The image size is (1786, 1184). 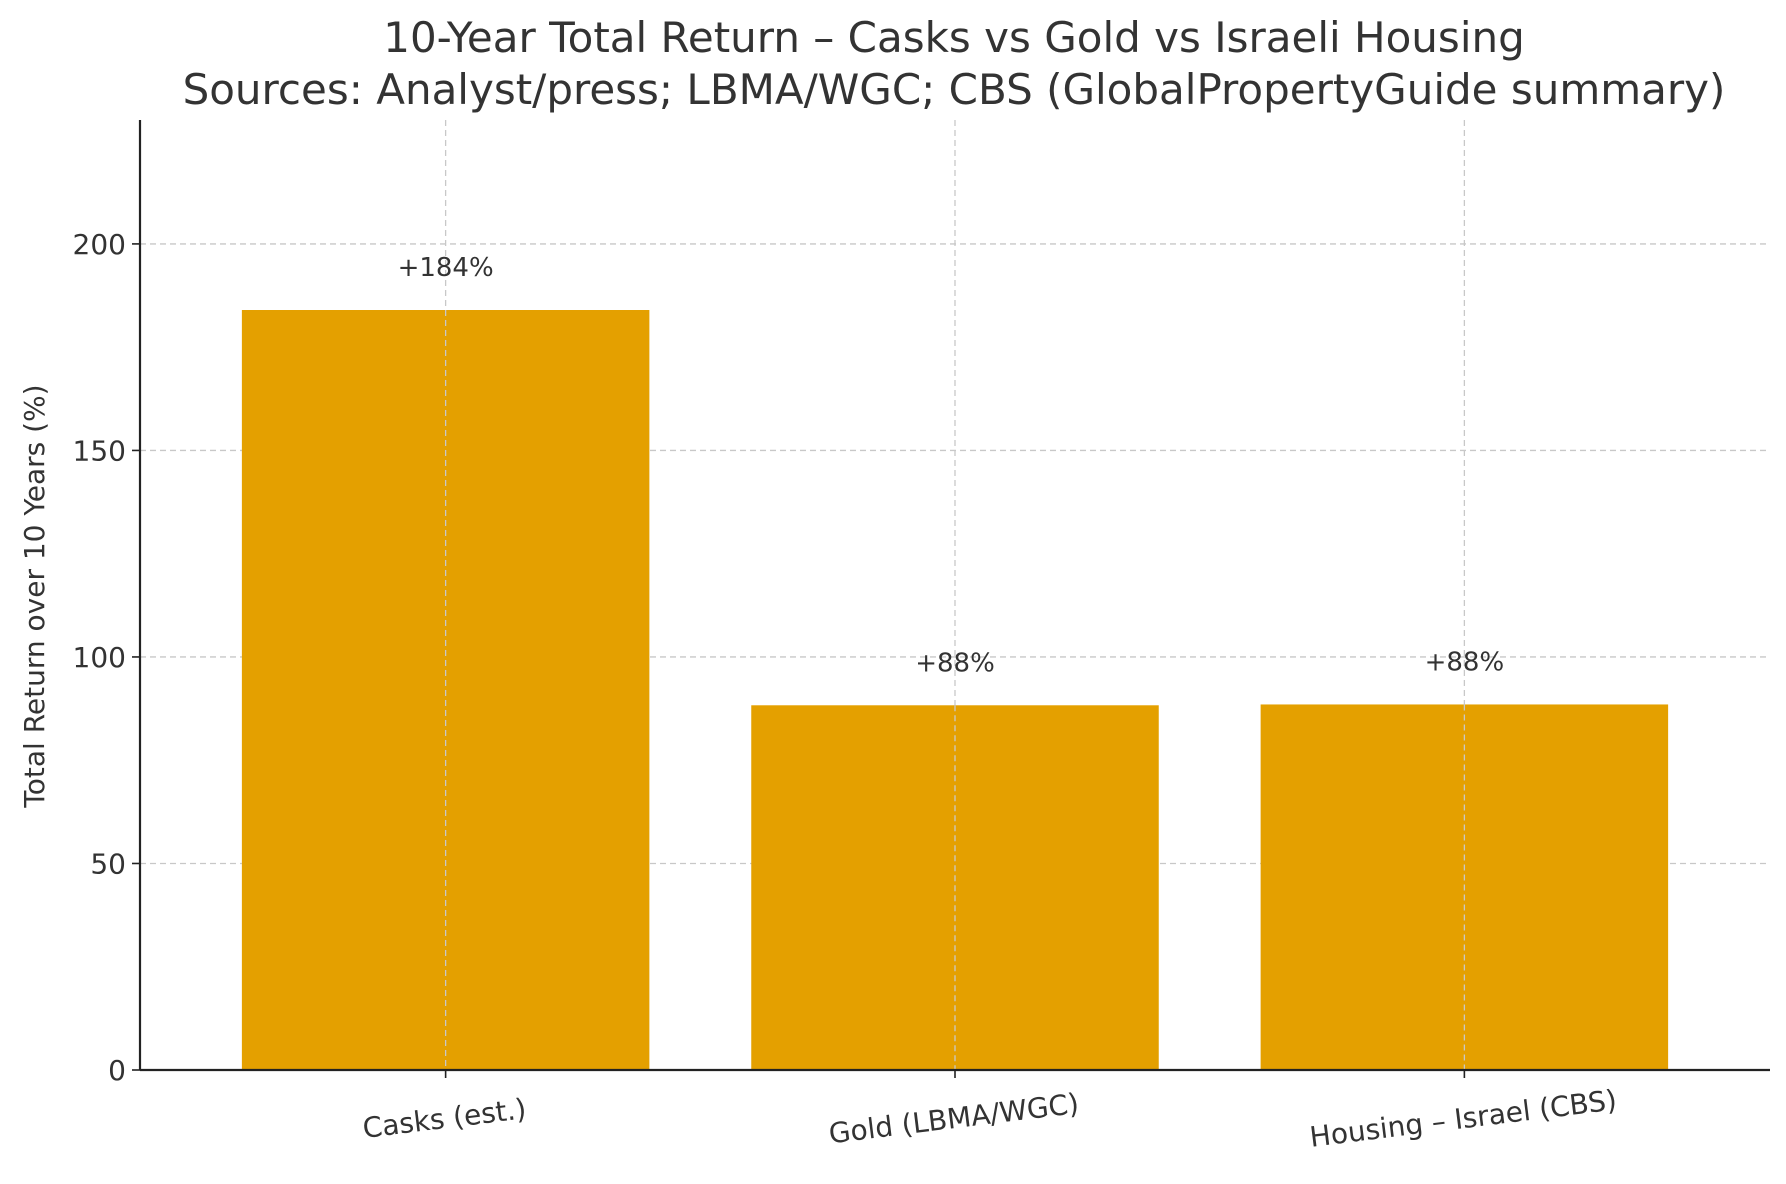 What do you see at coordinates (99, 450) in the screenshot?
I see `y-tick-label: 150` at bounding box center [99, 450].